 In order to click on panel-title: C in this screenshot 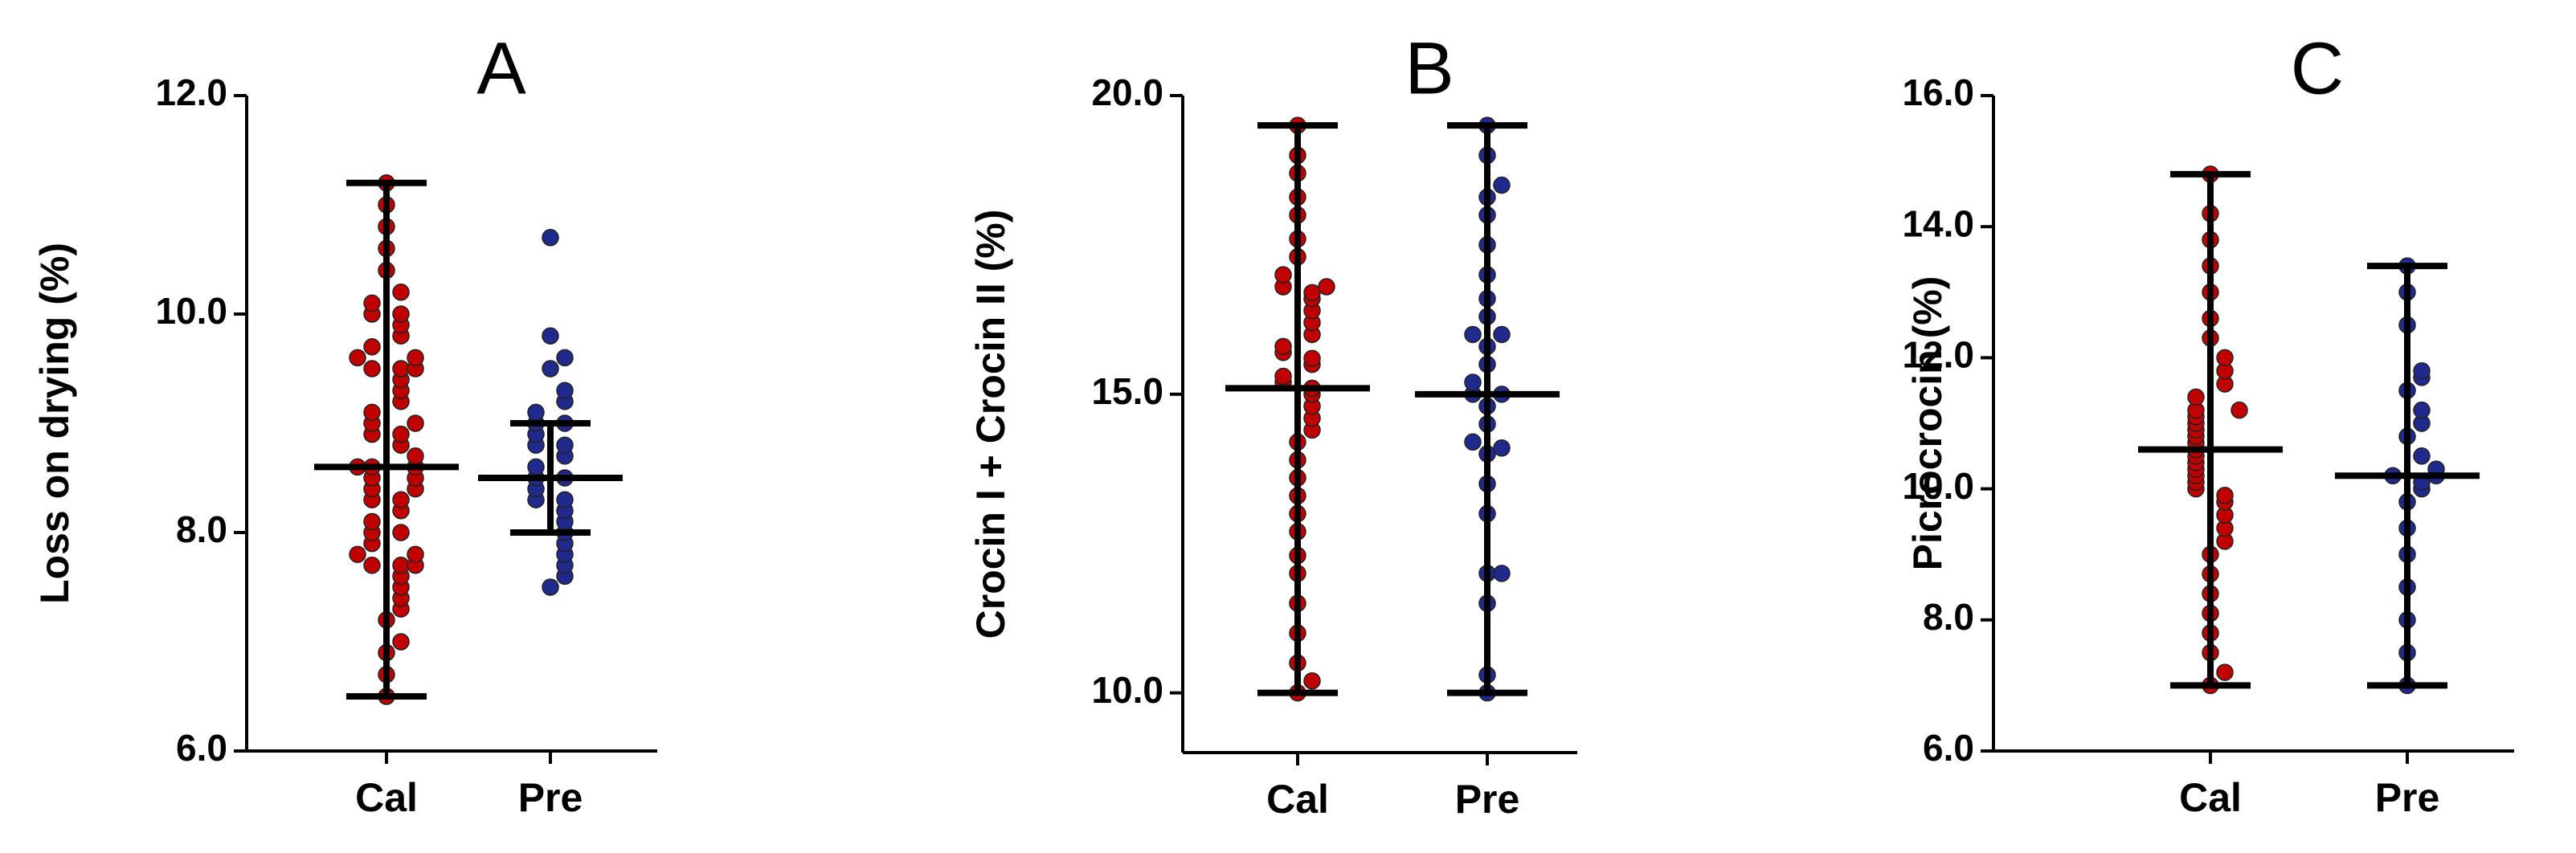, I will do `click(2317, 68)`.